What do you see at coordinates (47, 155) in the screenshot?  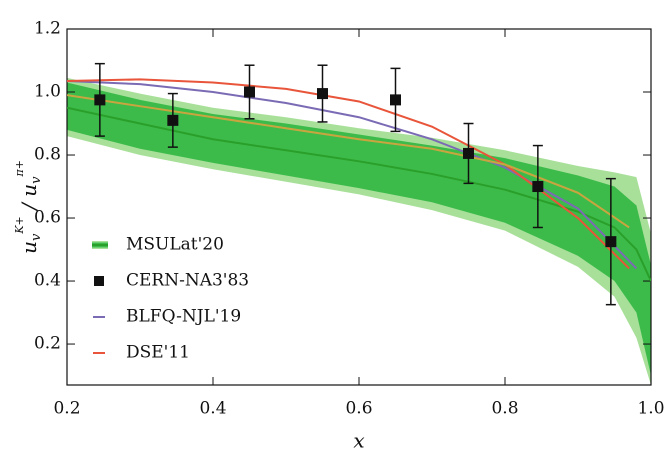 I see `y-tick-label: 0.8` at bounding box center [47, 155].